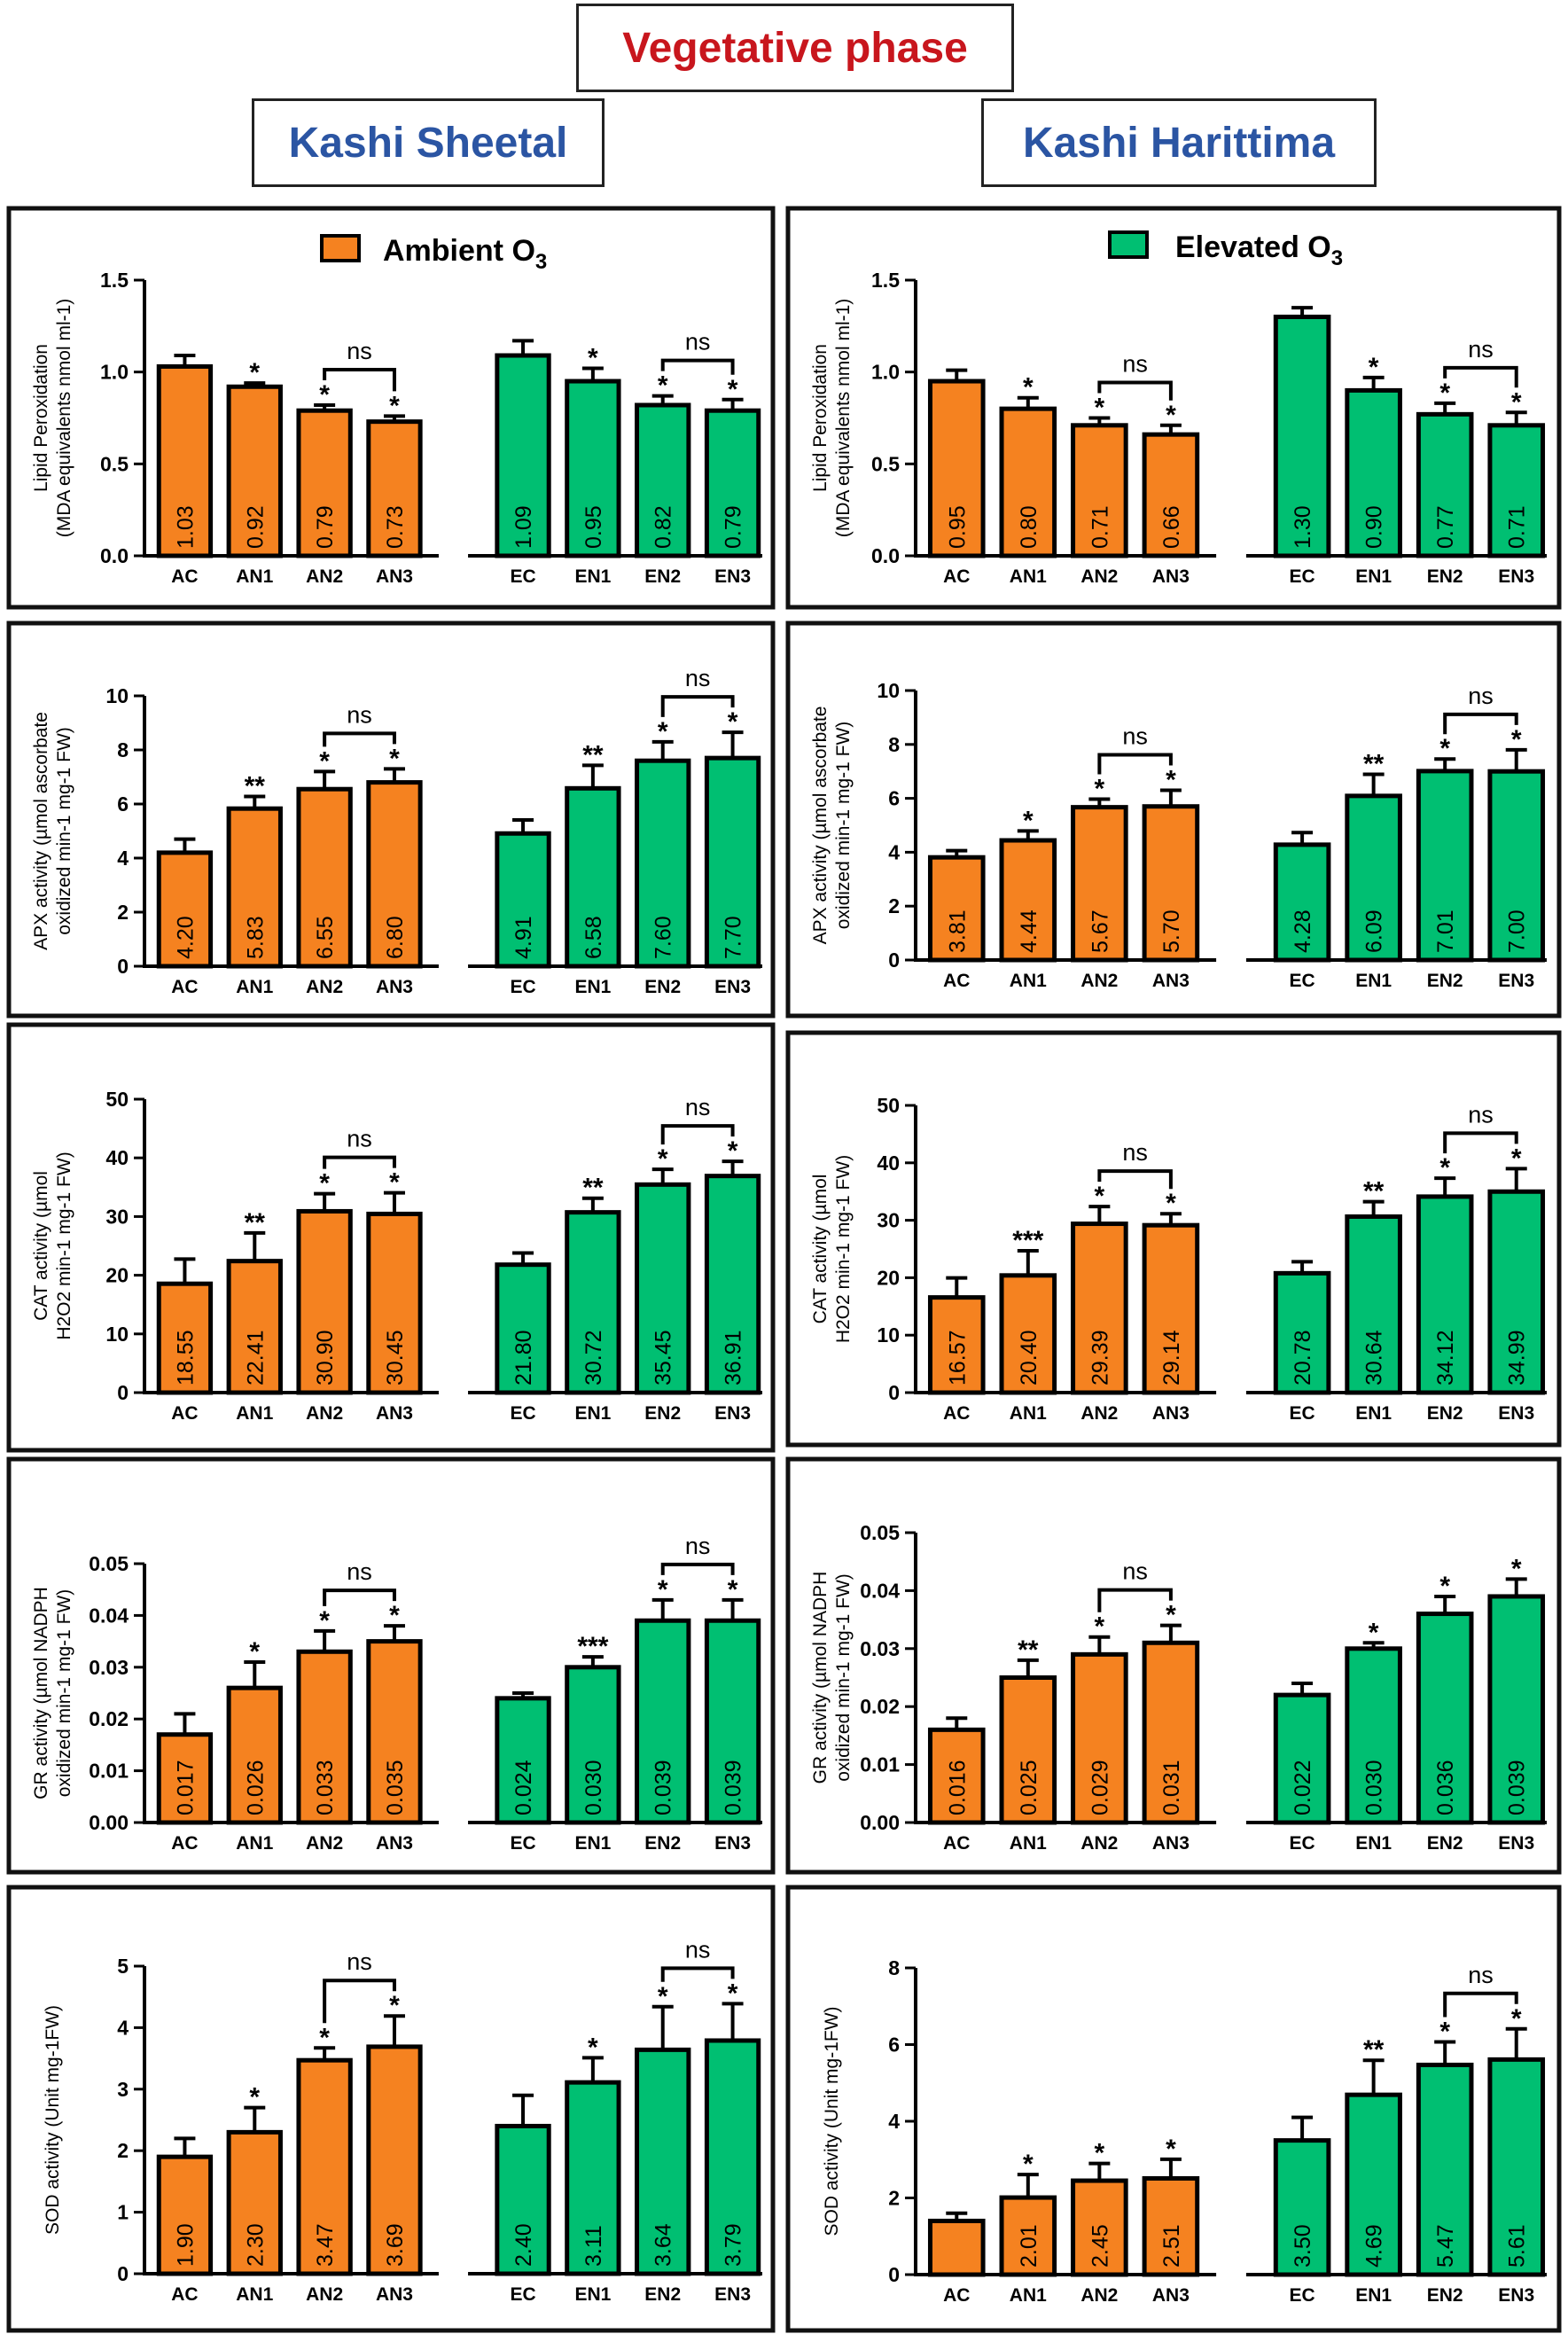 Image resolution: width=1568 pixels, height=2334 pixels. Describe the element at coordinates (593, 1358) in the screenshot. I see `cat-sheetal-value-label: 30.72` at that location.